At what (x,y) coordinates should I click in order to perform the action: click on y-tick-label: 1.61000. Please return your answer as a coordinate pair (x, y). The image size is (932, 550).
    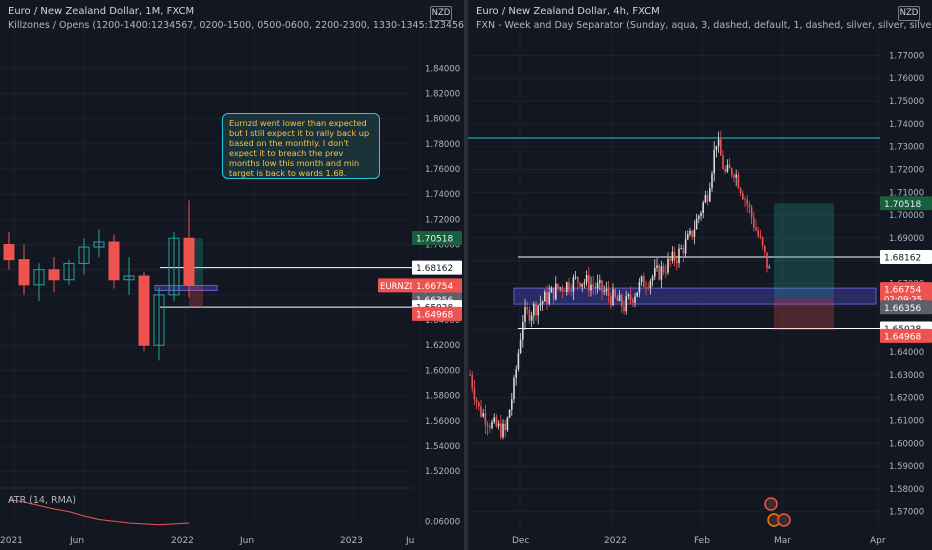
    Looking at the image, I should click on (906, 421).